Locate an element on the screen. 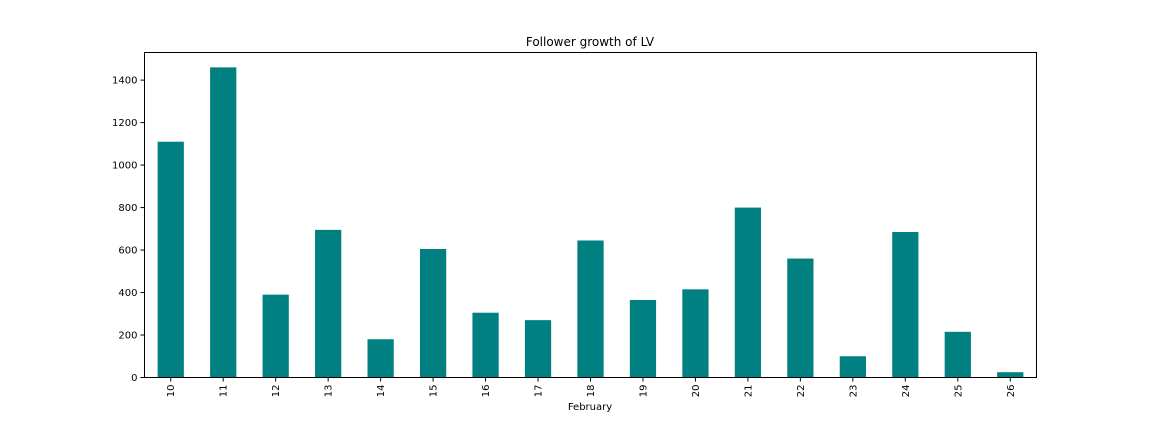  x-tick-label-11: 11 is located at coordinates (224, 391).